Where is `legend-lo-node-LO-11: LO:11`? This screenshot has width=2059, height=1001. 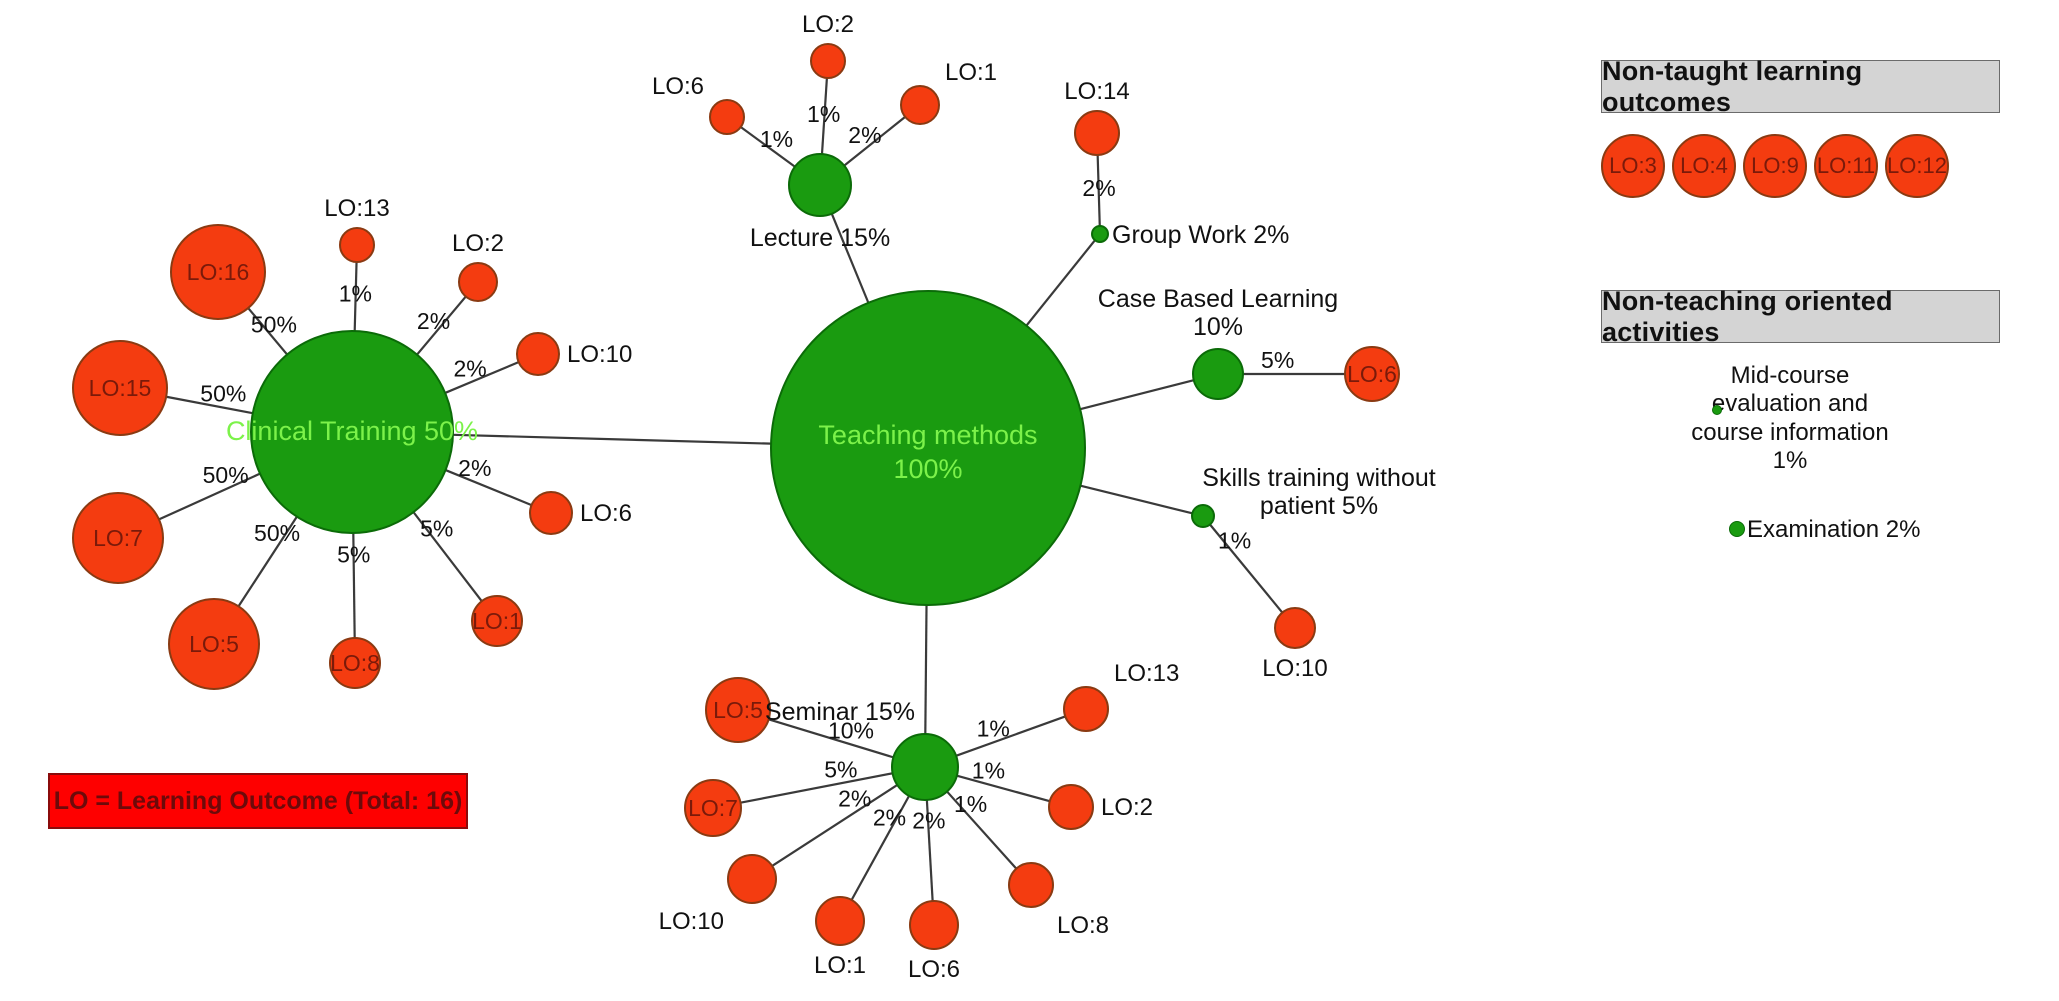 legend-lo-node-LO-11: LO:11 is located at coordinates (1846, 166).